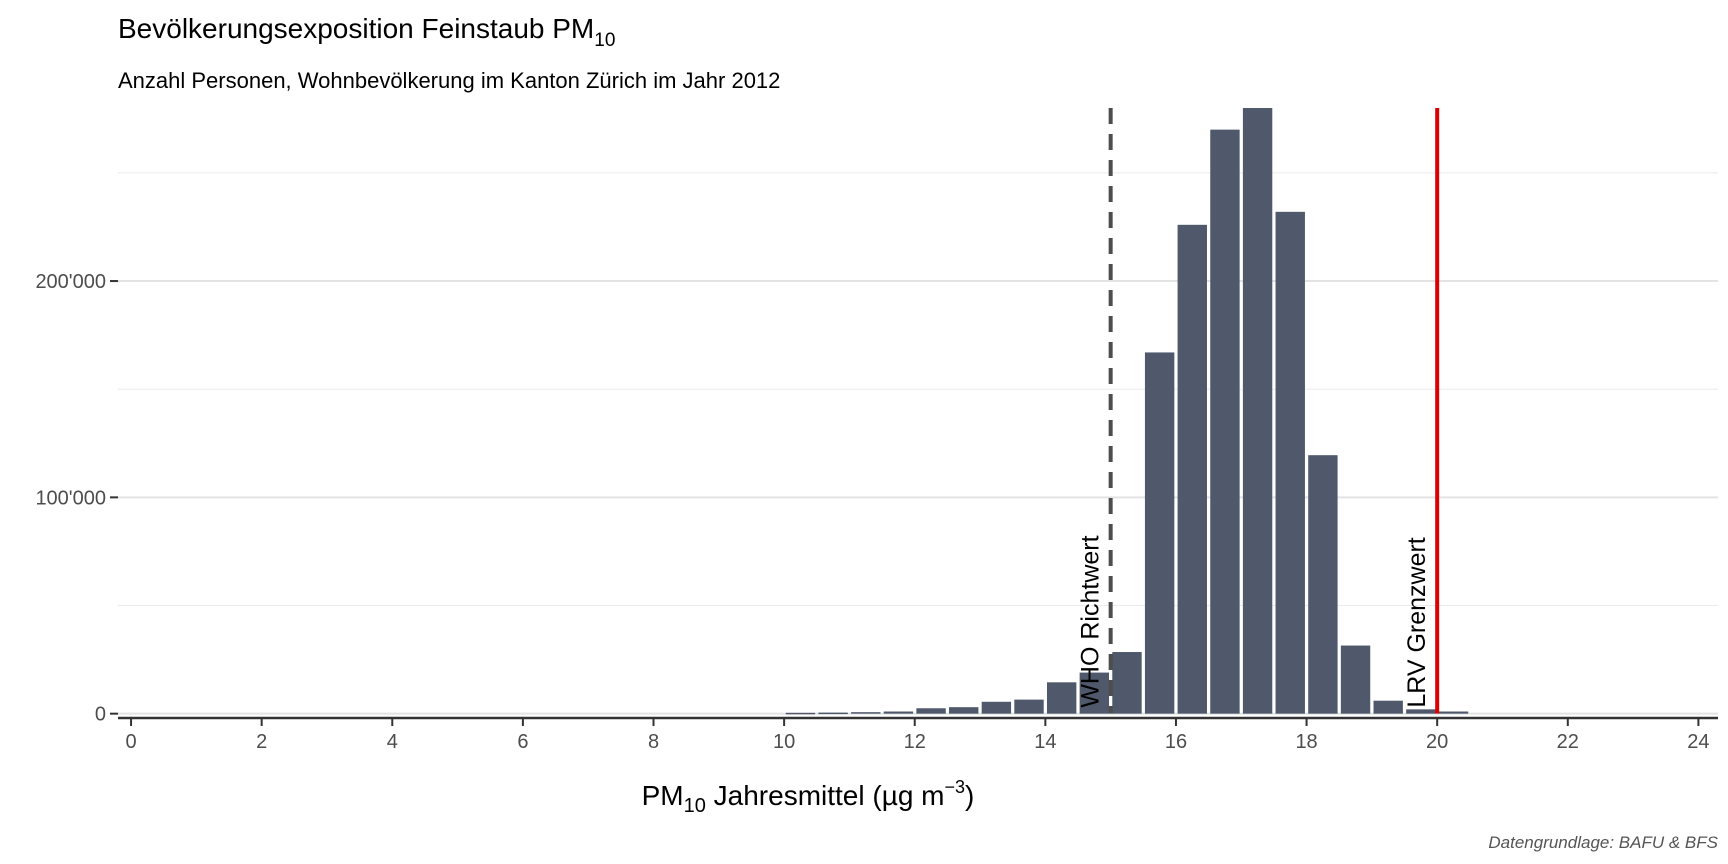 The height and width of the screenshot is (864, 1728). What do you see at coordinates (1603, 842) in the screenshot?
I see `source-caption: Datengrundlage: BAFU & BFS` at bounding box center [1603, 842].